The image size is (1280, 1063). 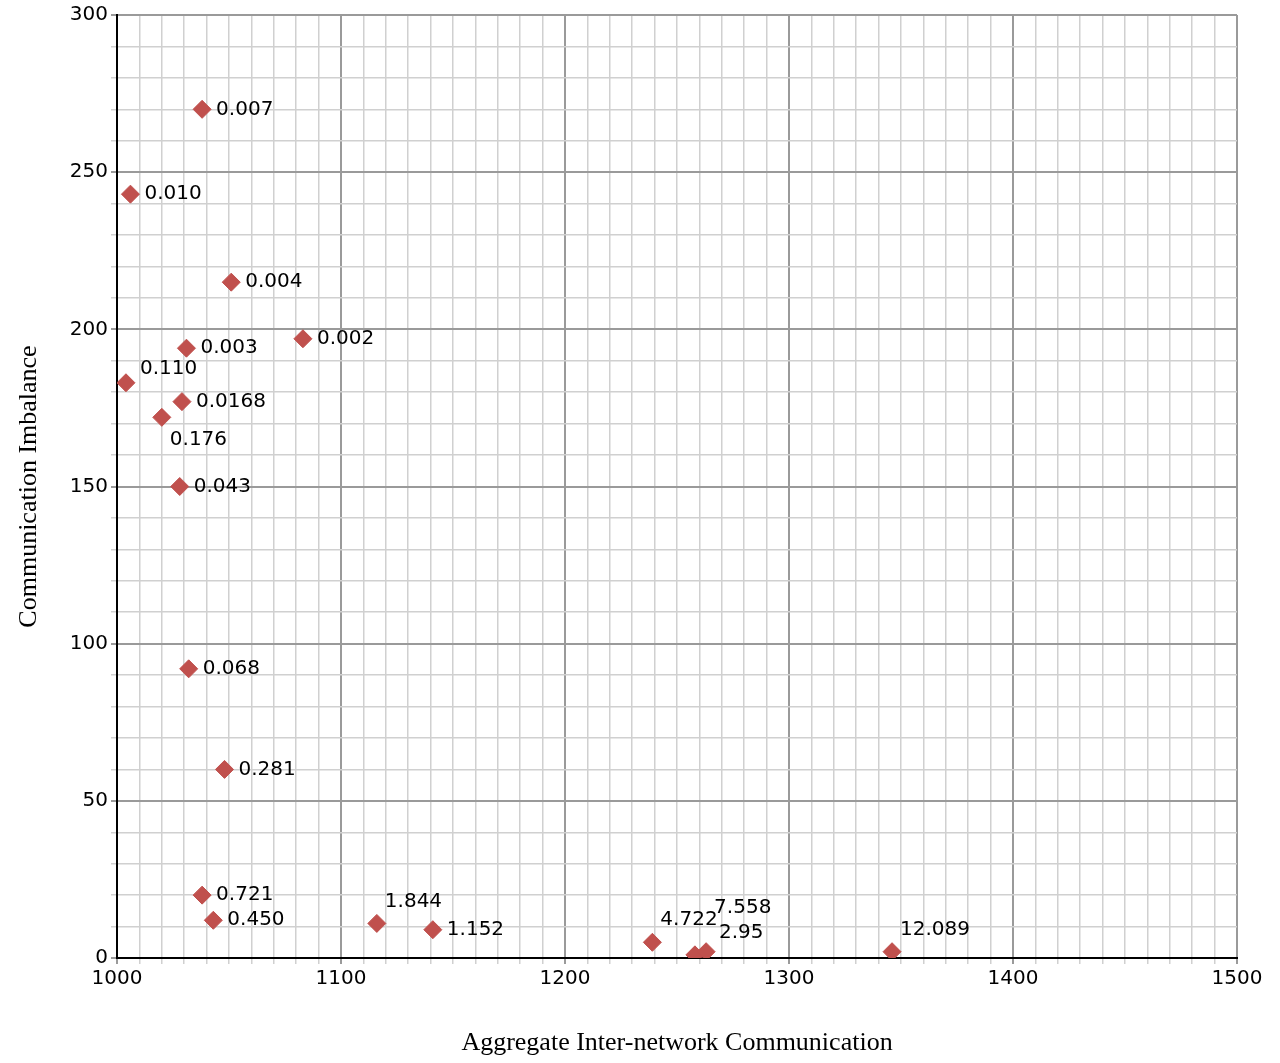 I want to click on annotation: 4.722, so click(x=689, y=918).